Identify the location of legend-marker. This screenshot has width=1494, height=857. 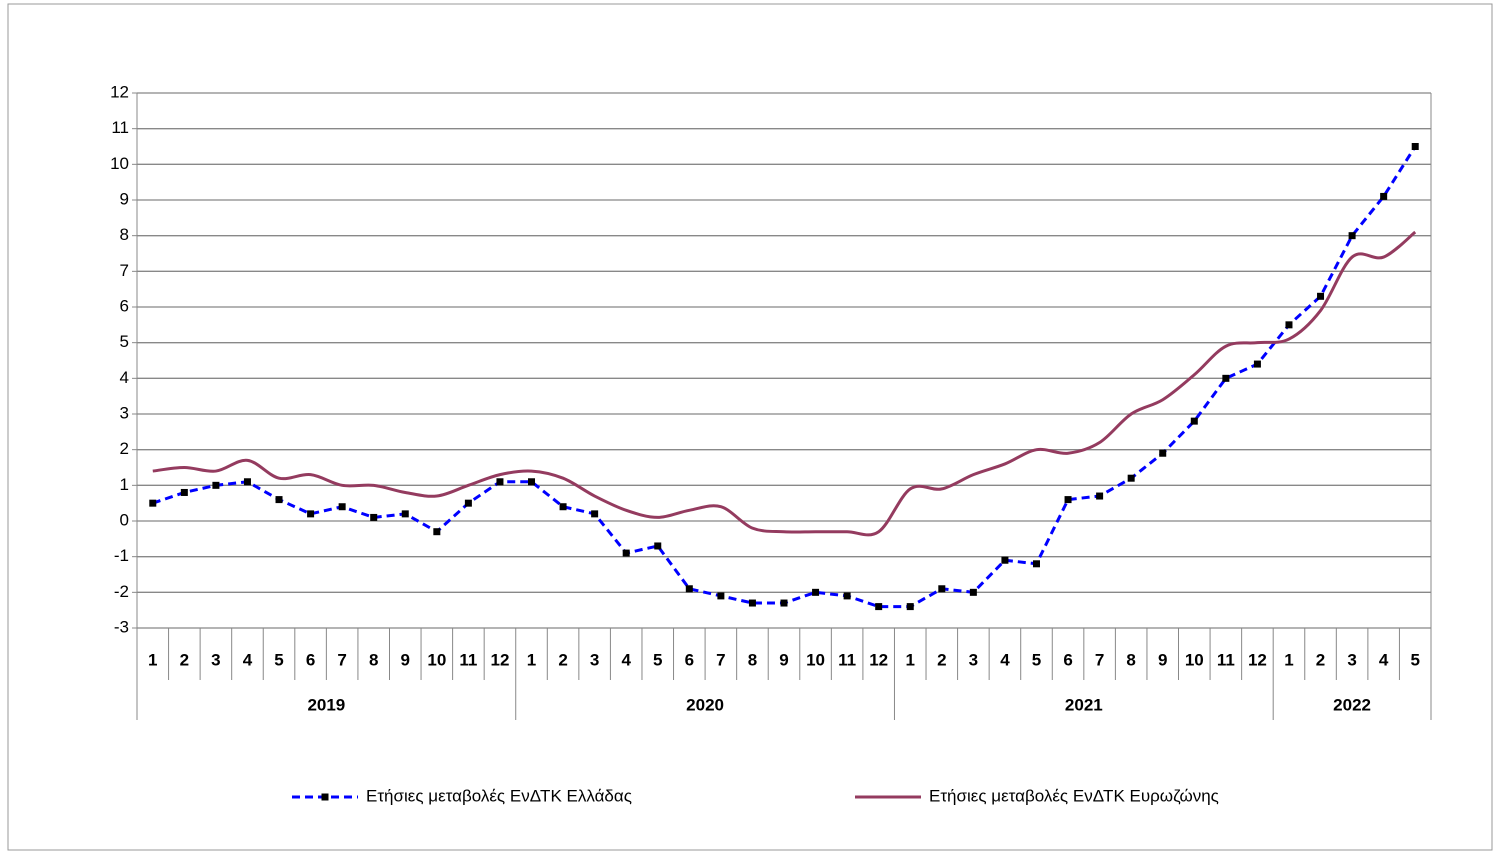
(325, 797).